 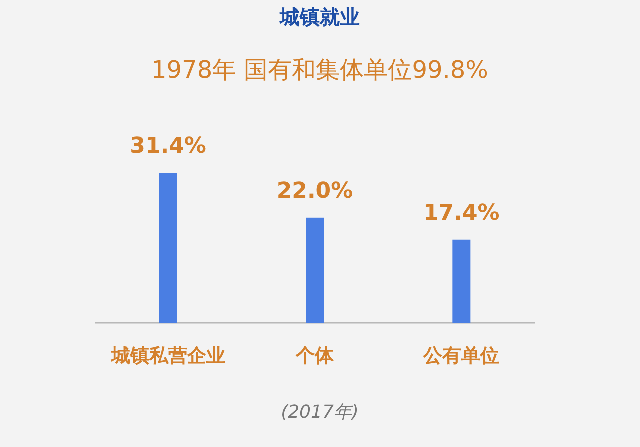 I want to click on data-label: 22.0%, so click(x=315, y=191).